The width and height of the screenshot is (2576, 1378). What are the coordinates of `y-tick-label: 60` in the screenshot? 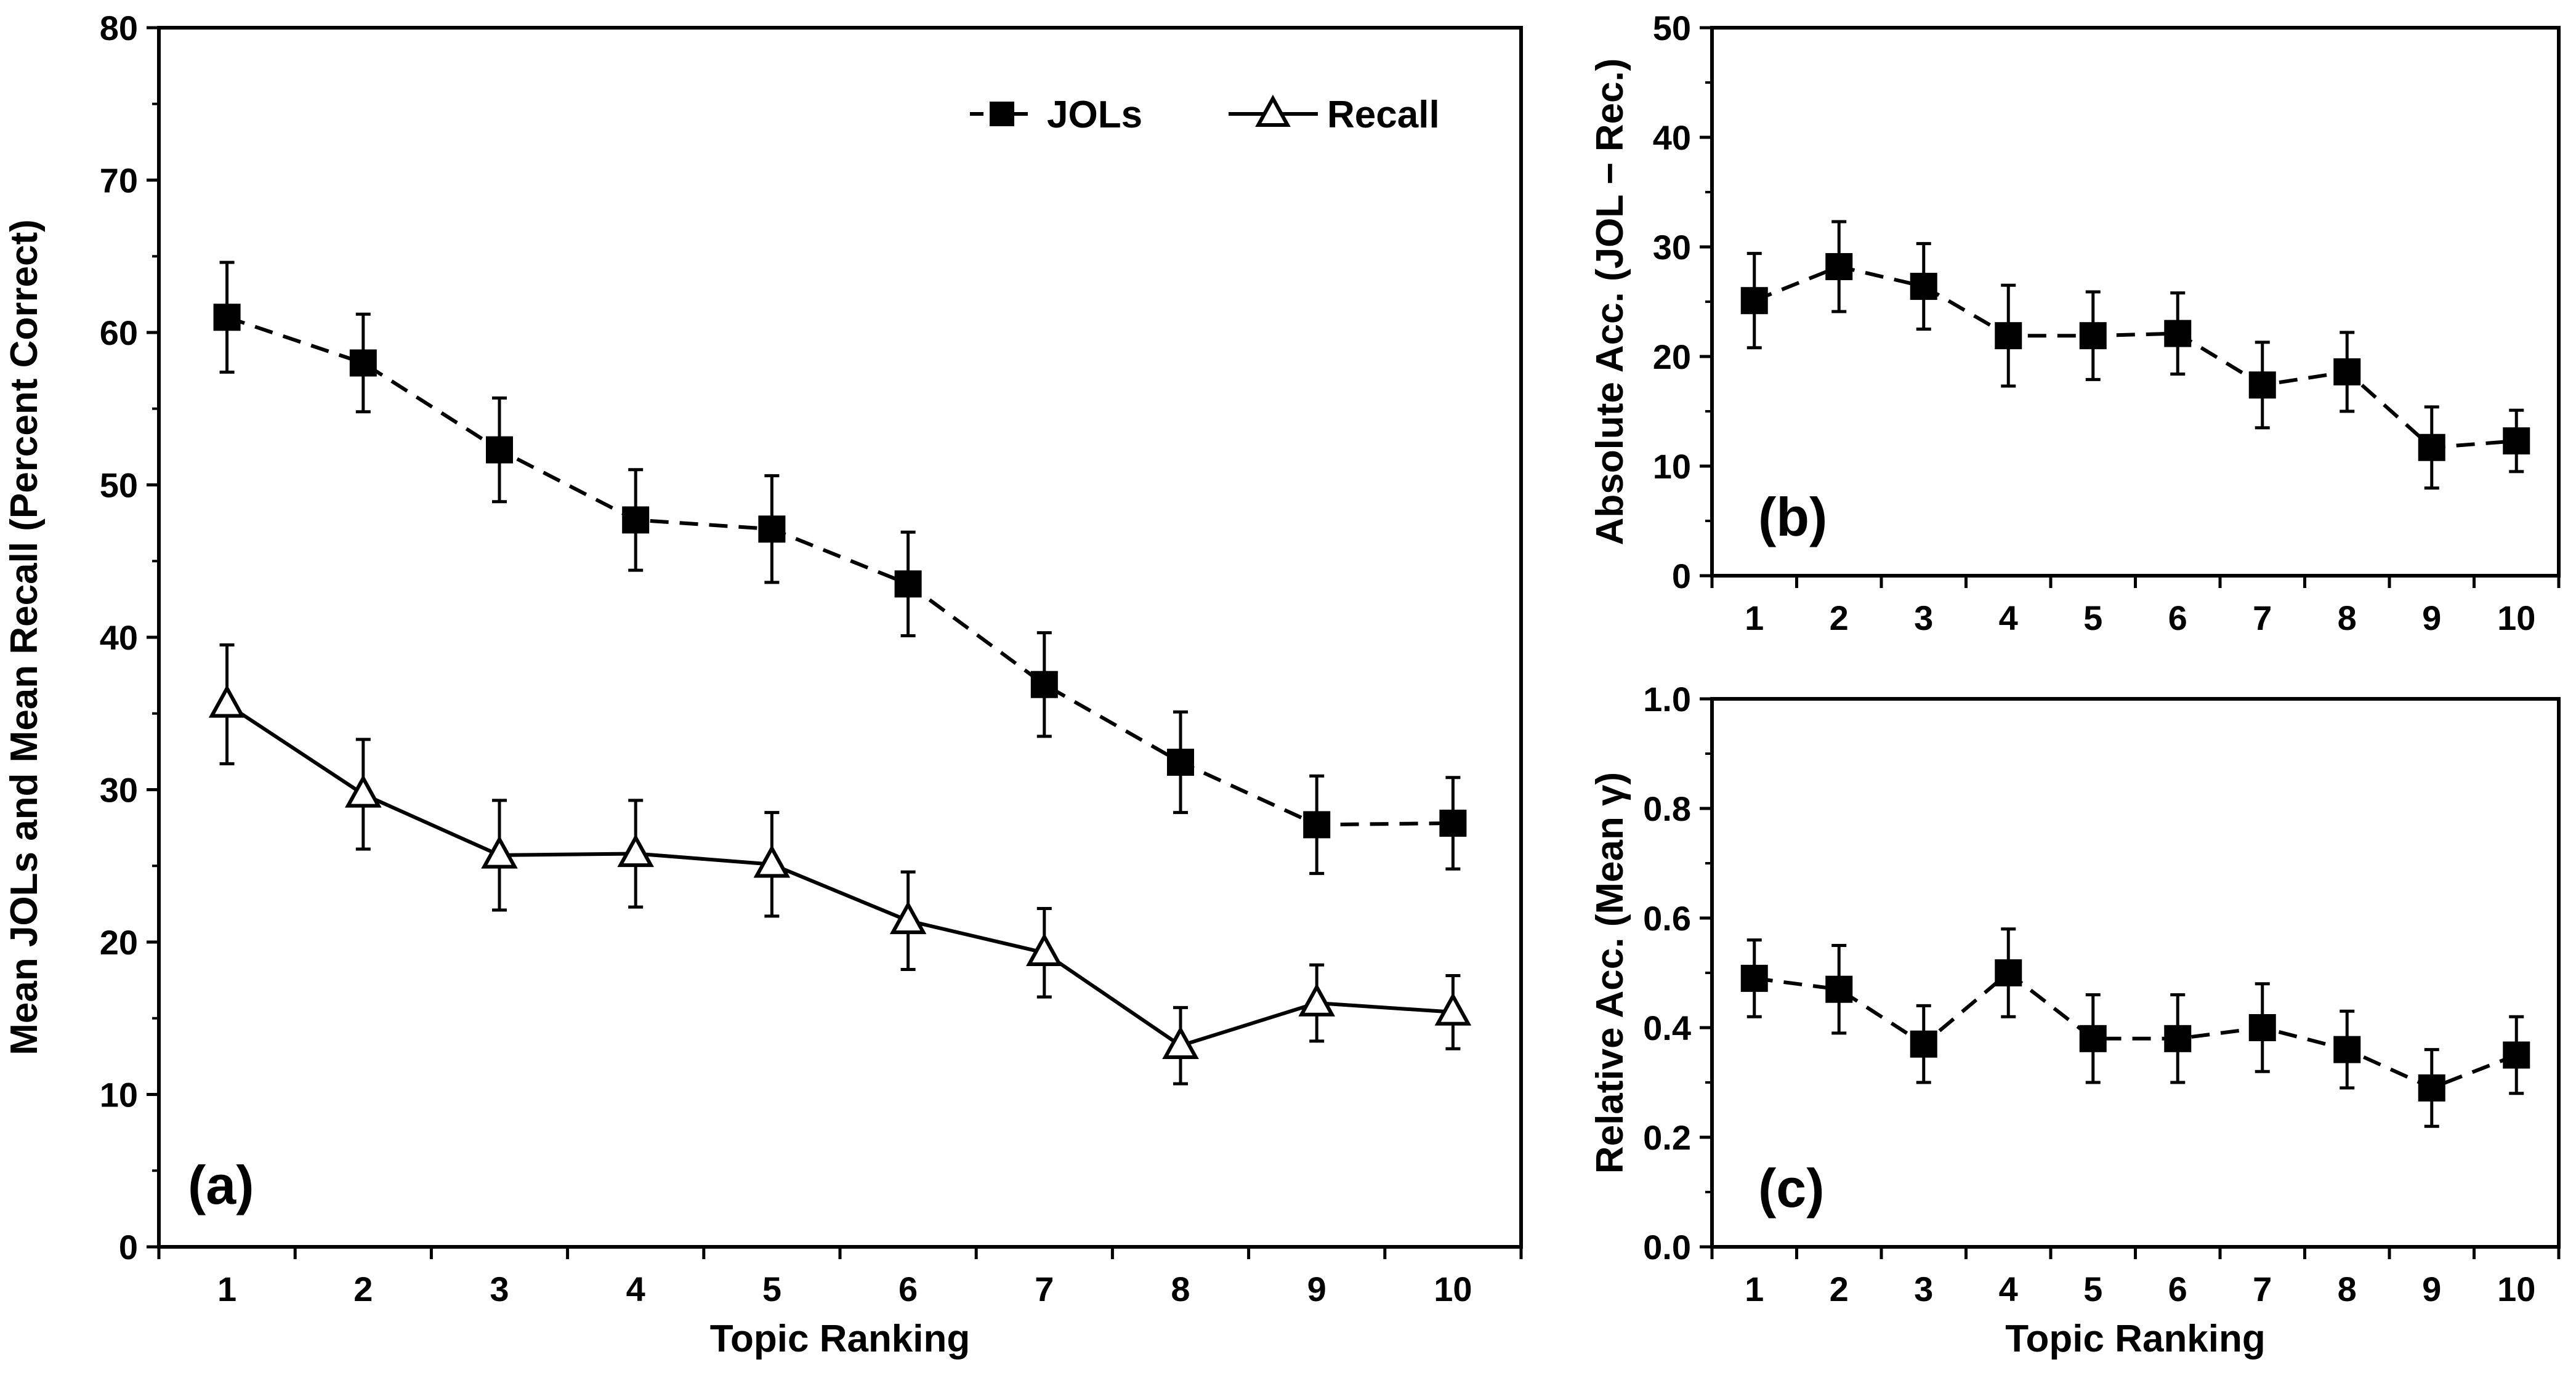 It's located at (119, 333).